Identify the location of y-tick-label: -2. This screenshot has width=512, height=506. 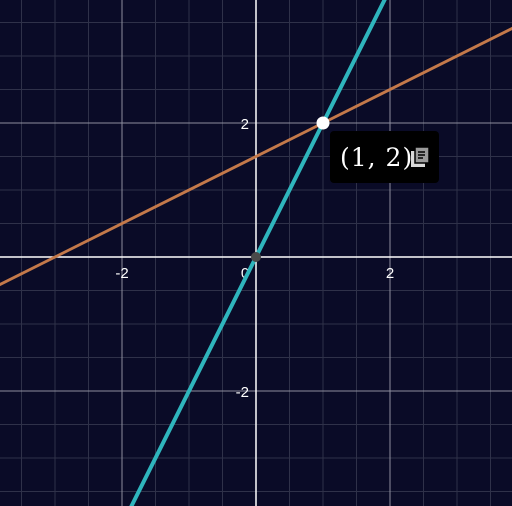
(242, 392).